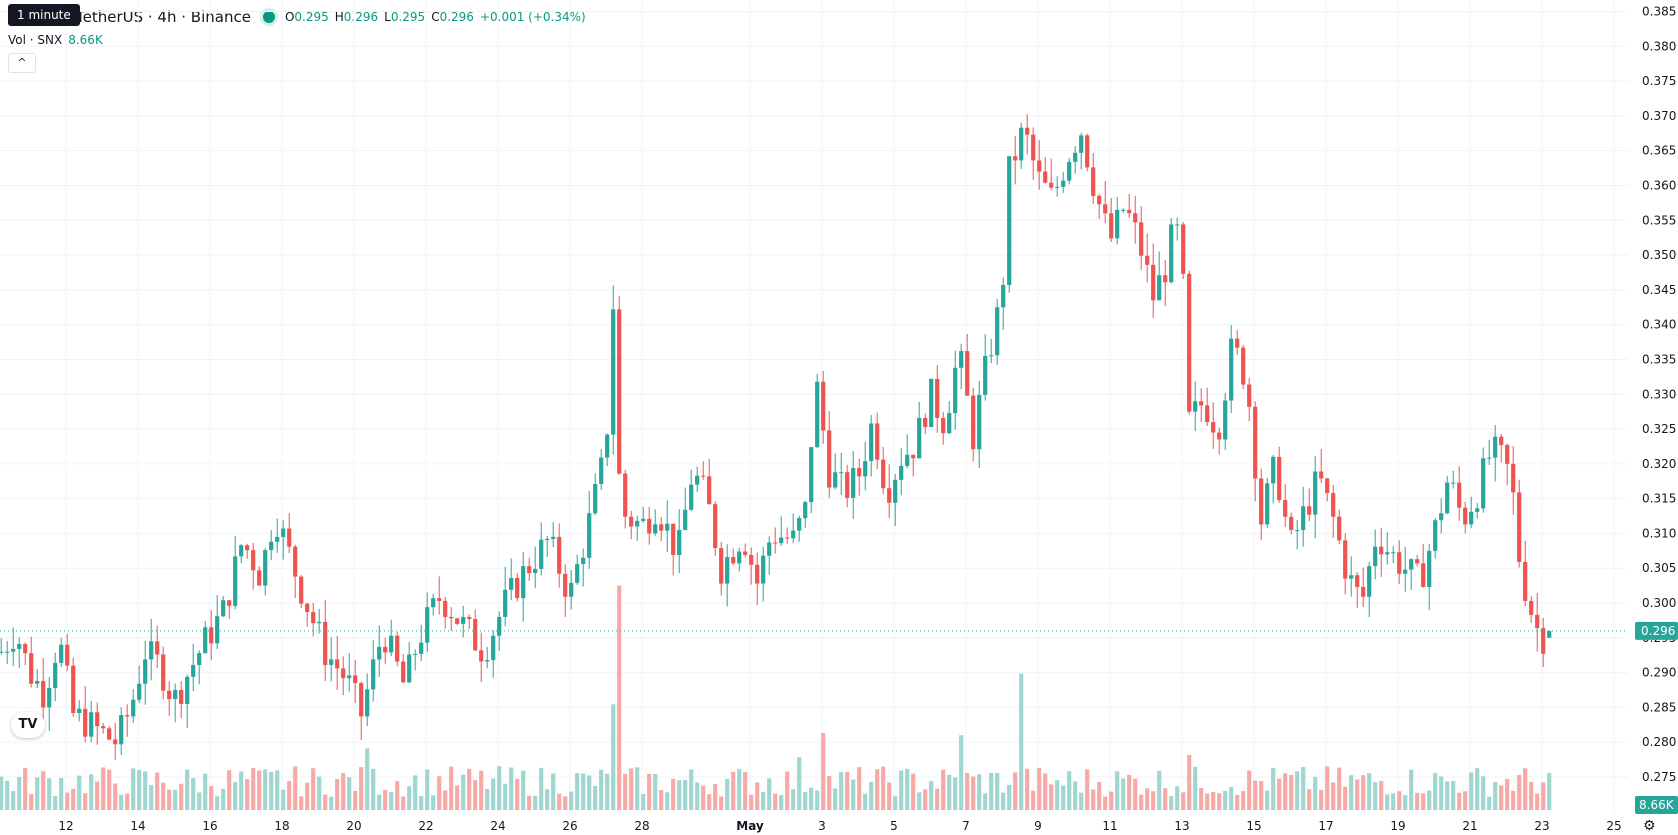  I want to click on y-tick-label: 0.350, so click(1659, 255).